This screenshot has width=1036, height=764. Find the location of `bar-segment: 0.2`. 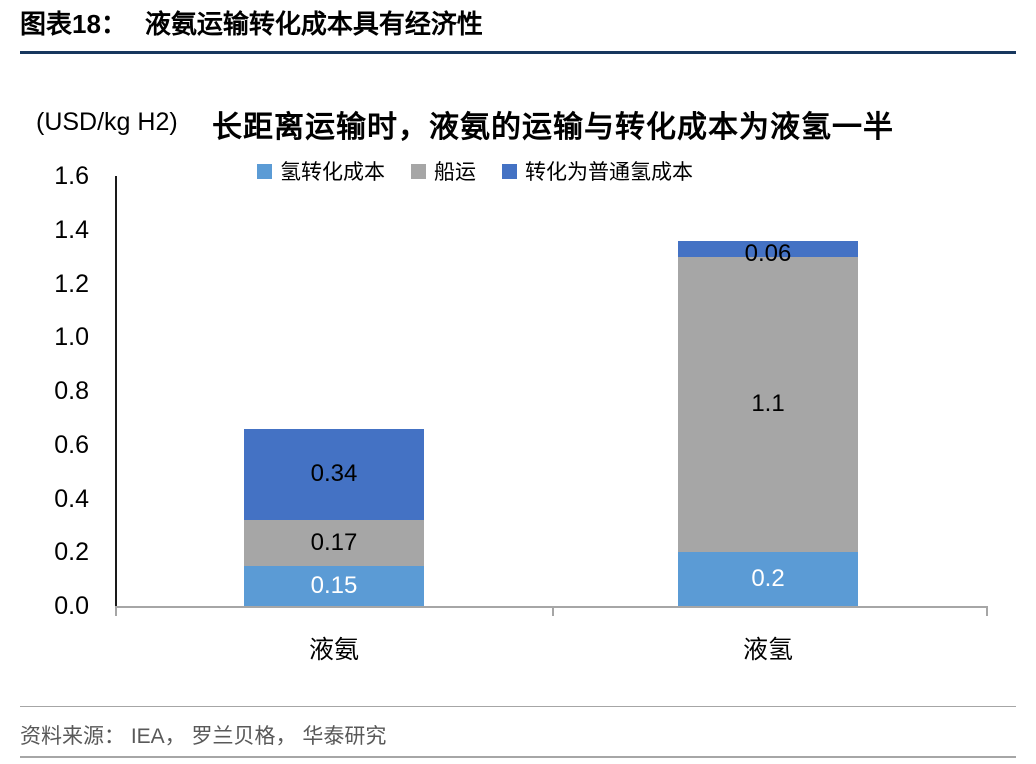

bar-segment: 0.2 is located at coordinates (768, 579).